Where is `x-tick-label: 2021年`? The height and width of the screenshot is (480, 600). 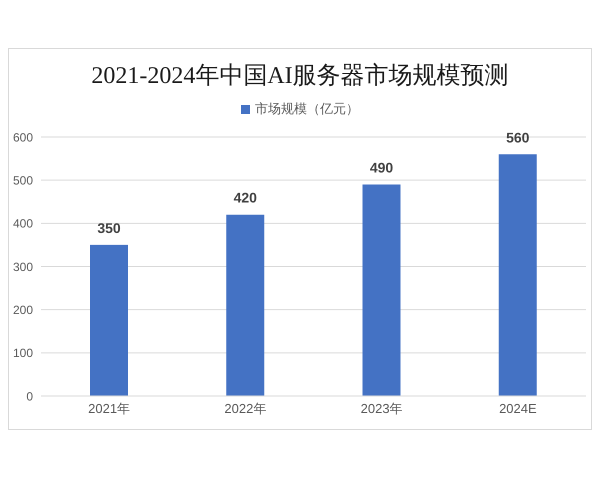 x-tick-label: 2021年 is located at coordinates (109, 408).